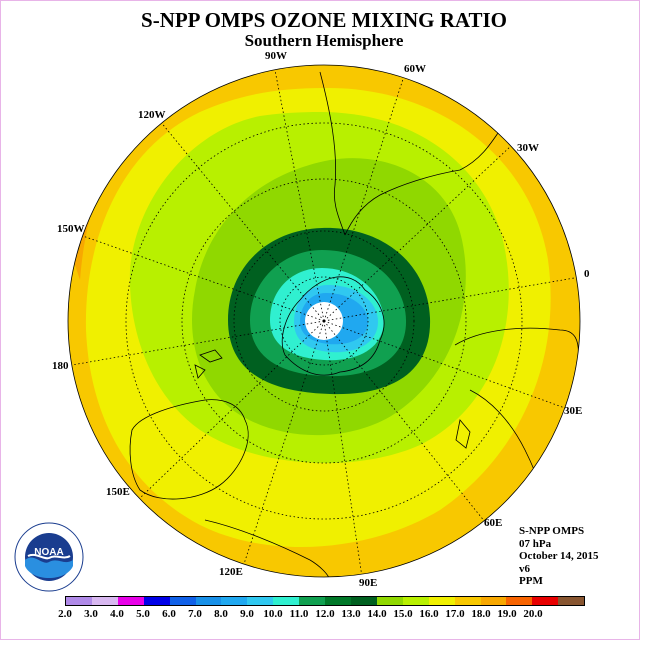 Image resolution: width=648 pixels, height=648 pixels. Describe the element at coordinates (231, 572) in the screenshot. I see `lon-label-120e: 120E` at that location.